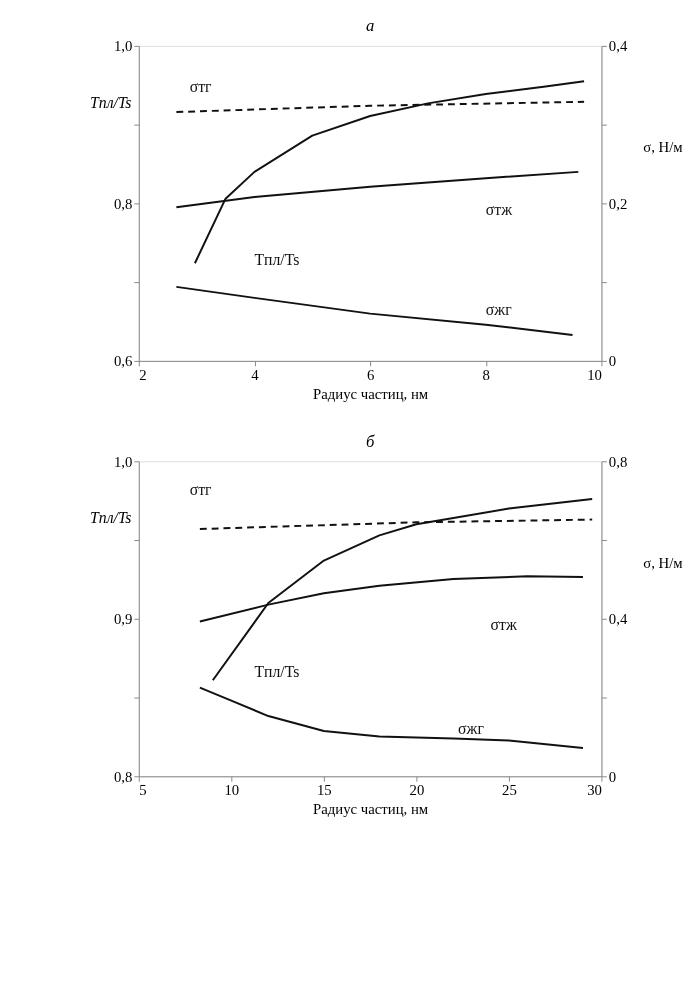  What do you see at coordinates (370, 26) in the screenshot?
I see `chart-title: а` at bounding box center [370, 26].